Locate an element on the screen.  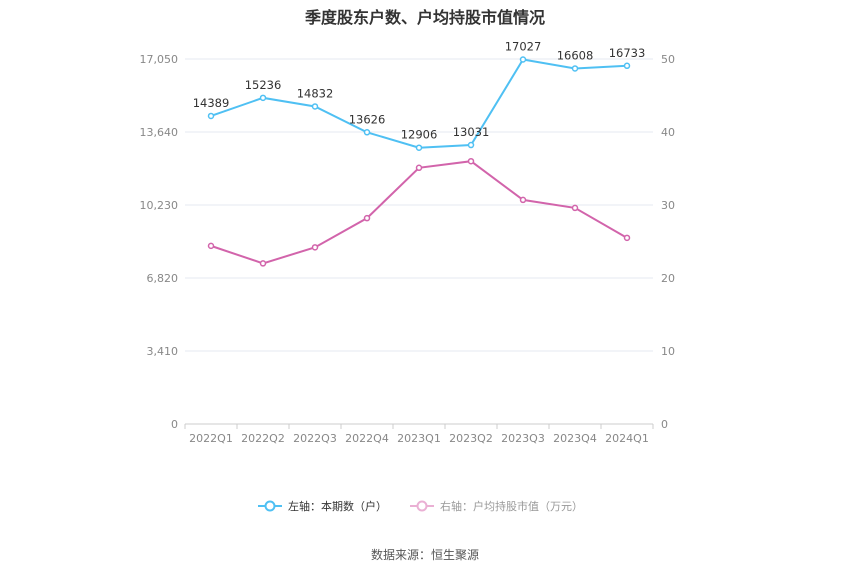
right-tick-label: 50 is located at coordinates (668, 59).